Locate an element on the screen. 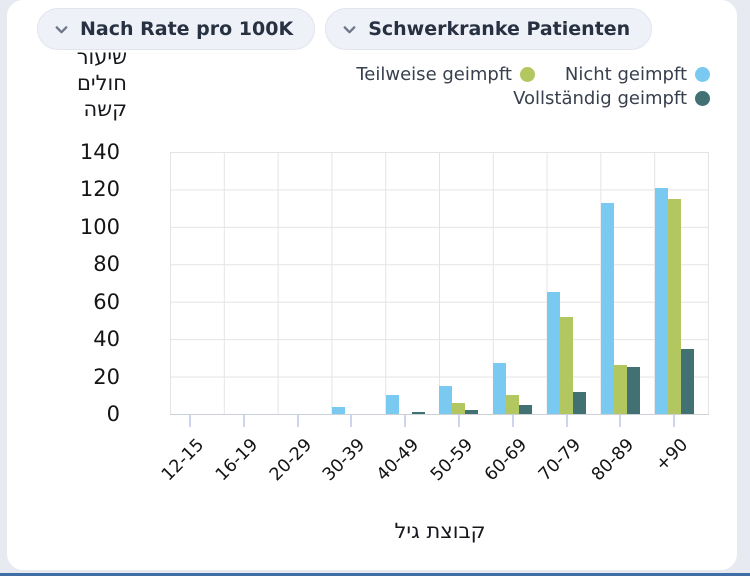 Image resolution: width=750 pixels, height=576 pixels. y-axis-tick-label: 20 is located at coordinates (106, 376).